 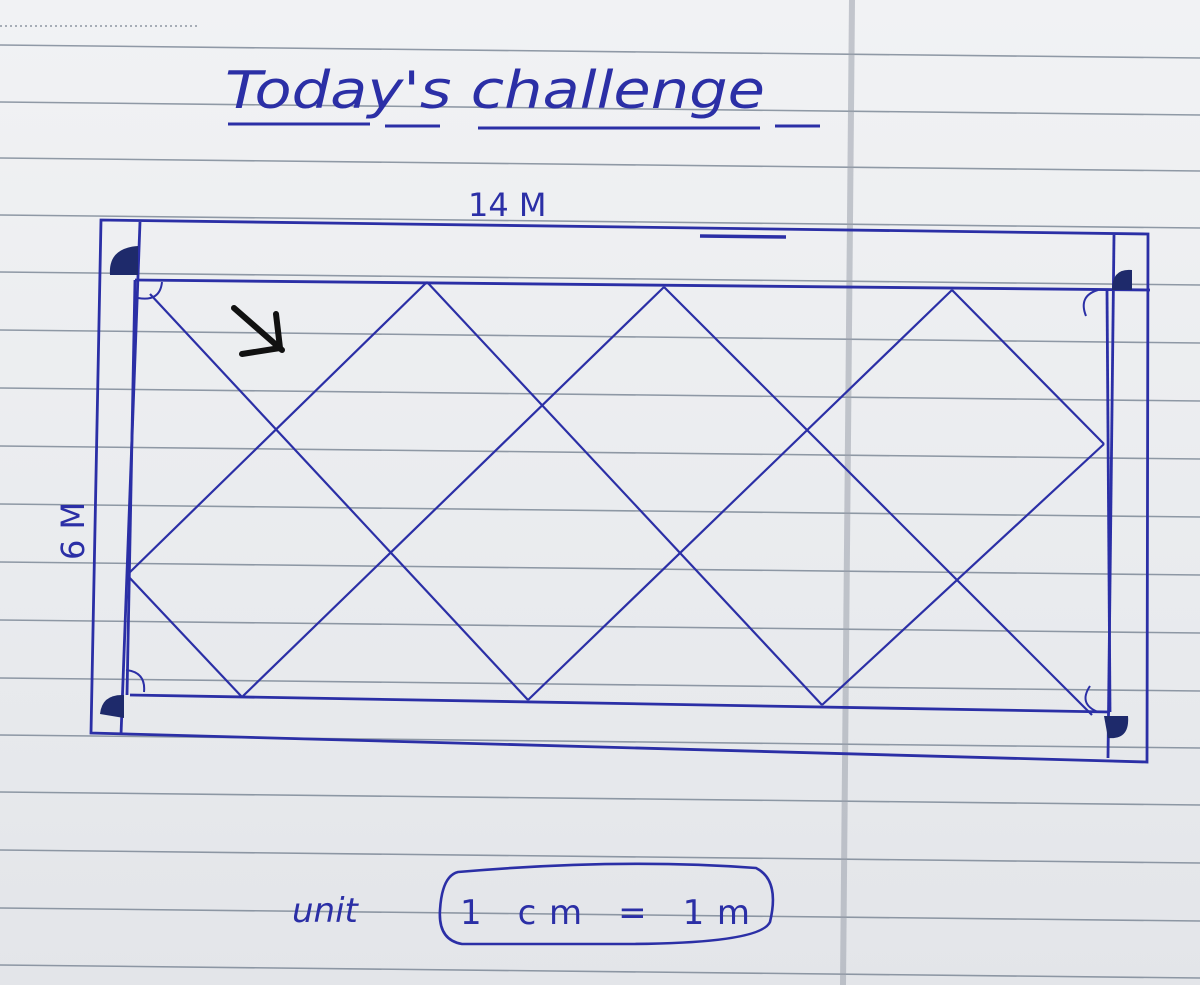 I want to click on title-underline, so click(x=524, y=126).